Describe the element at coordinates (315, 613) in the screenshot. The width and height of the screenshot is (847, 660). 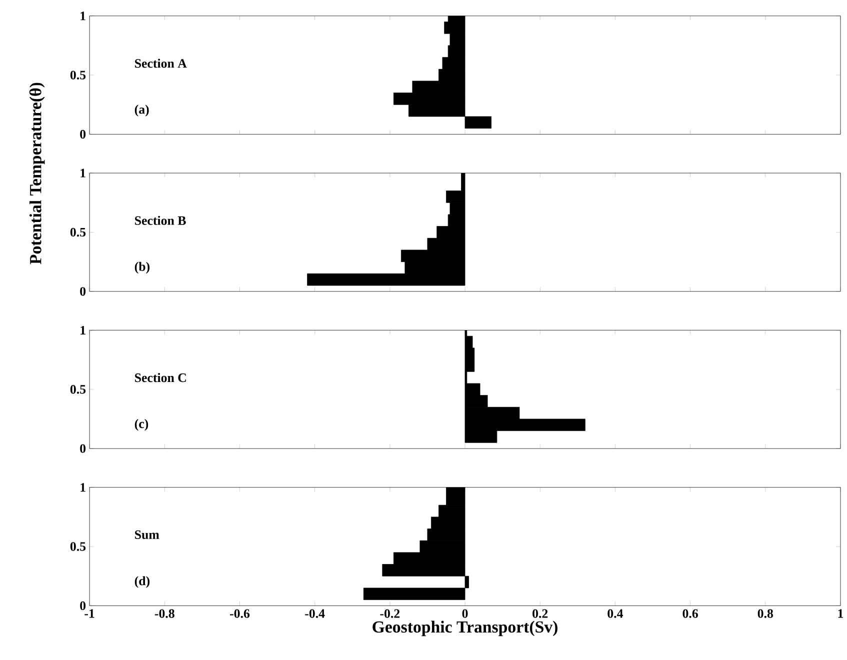
I see `x-tick-label: -0.4` at that location.